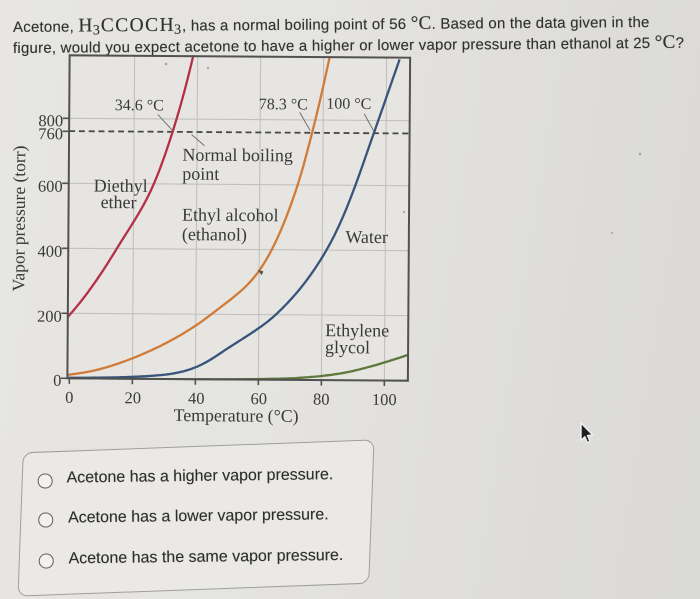 The width and height of the screenshot is (700, 599). What do you see at coordinates (200, 174) in the screenshot?
I see `svg-text: point` at bounding box center [200, 174].